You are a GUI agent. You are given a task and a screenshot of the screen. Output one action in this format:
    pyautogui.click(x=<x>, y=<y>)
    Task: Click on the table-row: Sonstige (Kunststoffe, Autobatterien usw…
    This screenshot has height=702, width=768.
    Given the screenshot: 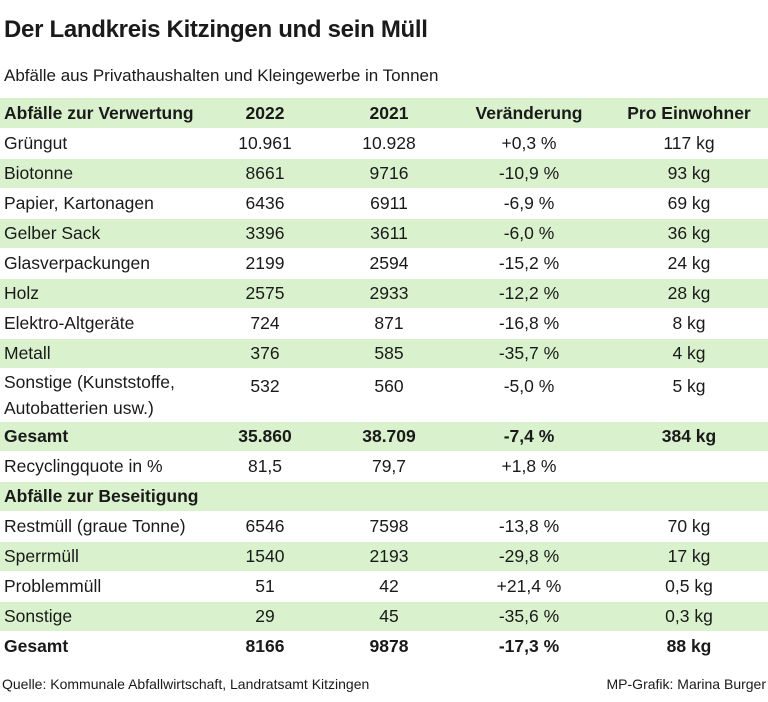 What is the action you would take?
    pyautogui.click(x=384, y=395)
    